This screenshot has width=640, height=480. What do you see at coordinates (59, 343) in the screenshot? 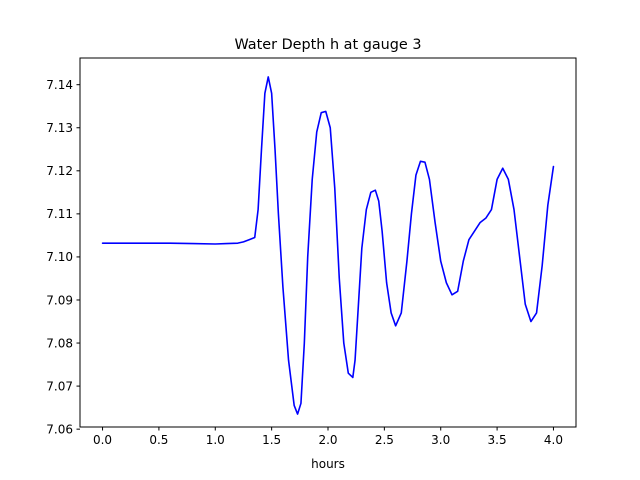
I see `y-tick-label: 7.08` at bounding box center [59, 343].